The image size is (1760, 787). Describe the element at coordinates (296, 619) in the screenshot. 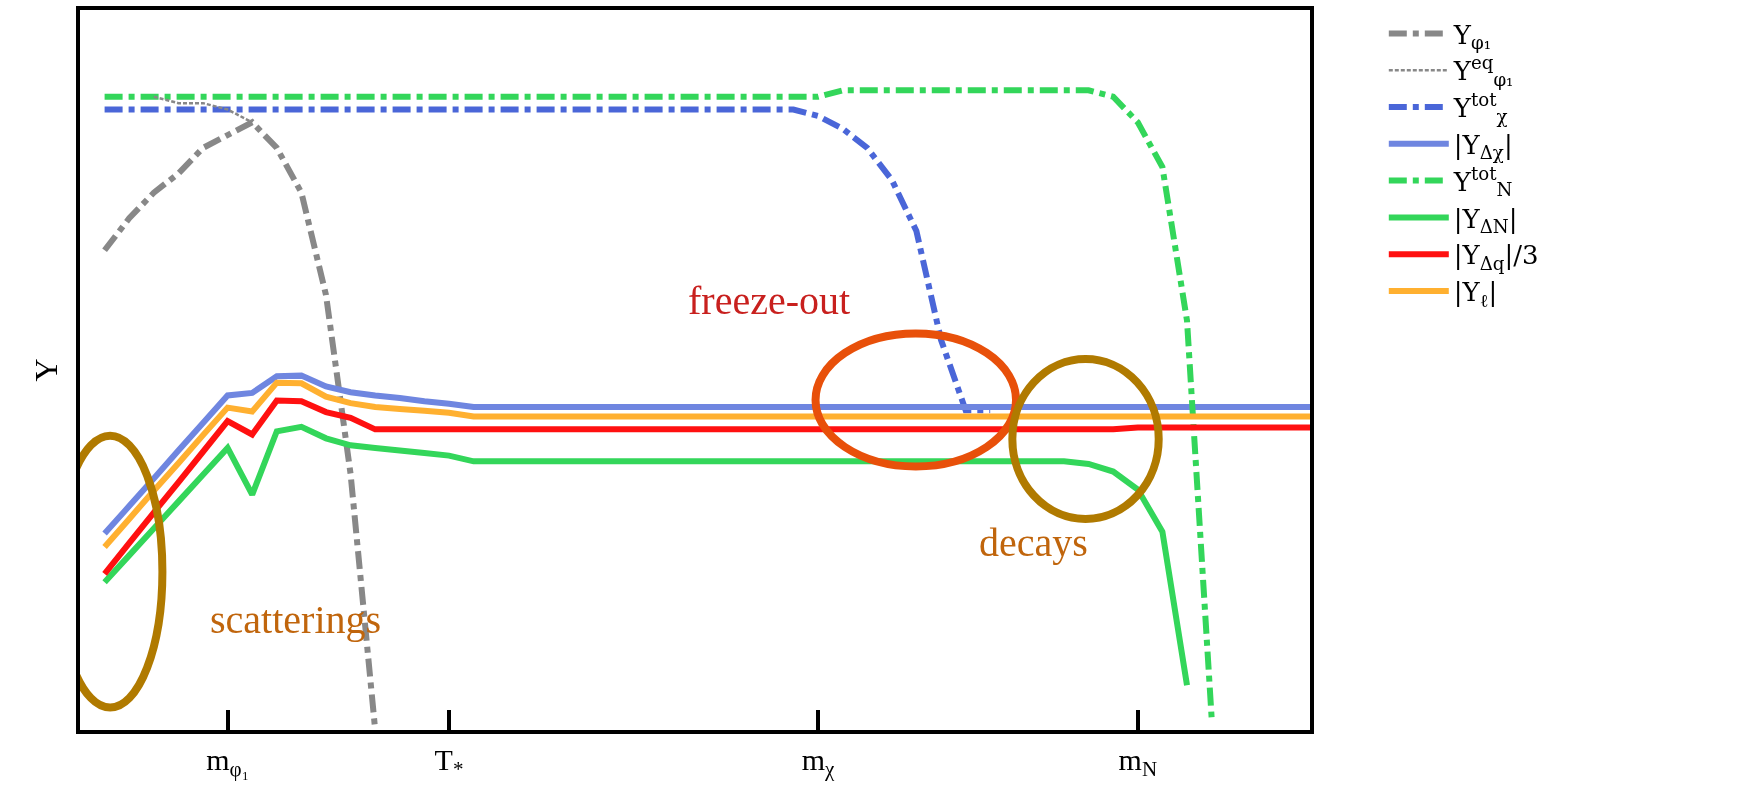

I see `annotation: scatterings` at that location.